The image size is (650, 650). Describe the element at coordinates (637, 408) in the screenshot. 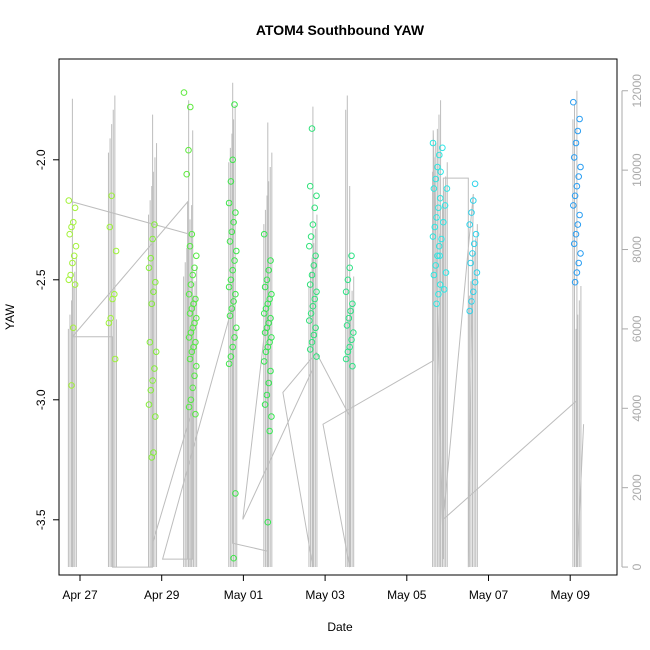

I see `y2-tick-label: 4000` at that location.